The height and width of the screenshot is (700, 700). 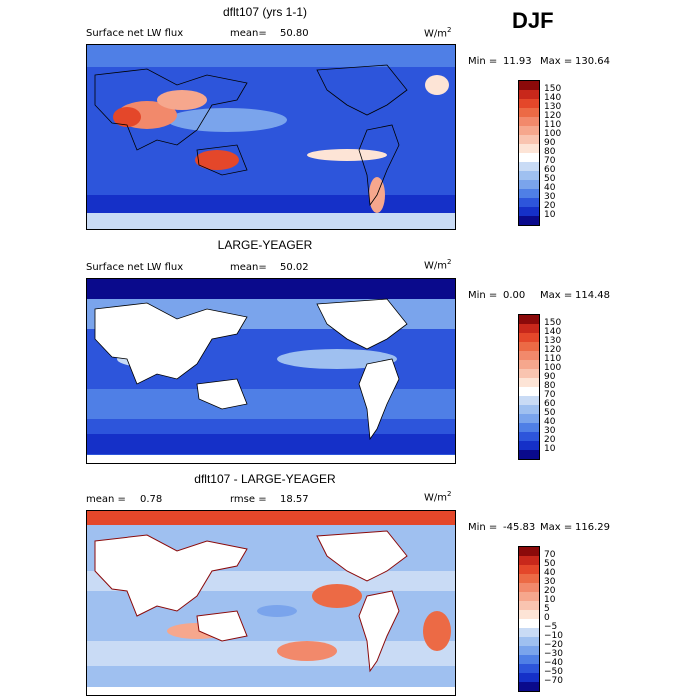 What do you see at coordinates (553, 653) in the screenshot?
I see `panel-3-colorbar-label: −30` at bounding box center [553, 653].